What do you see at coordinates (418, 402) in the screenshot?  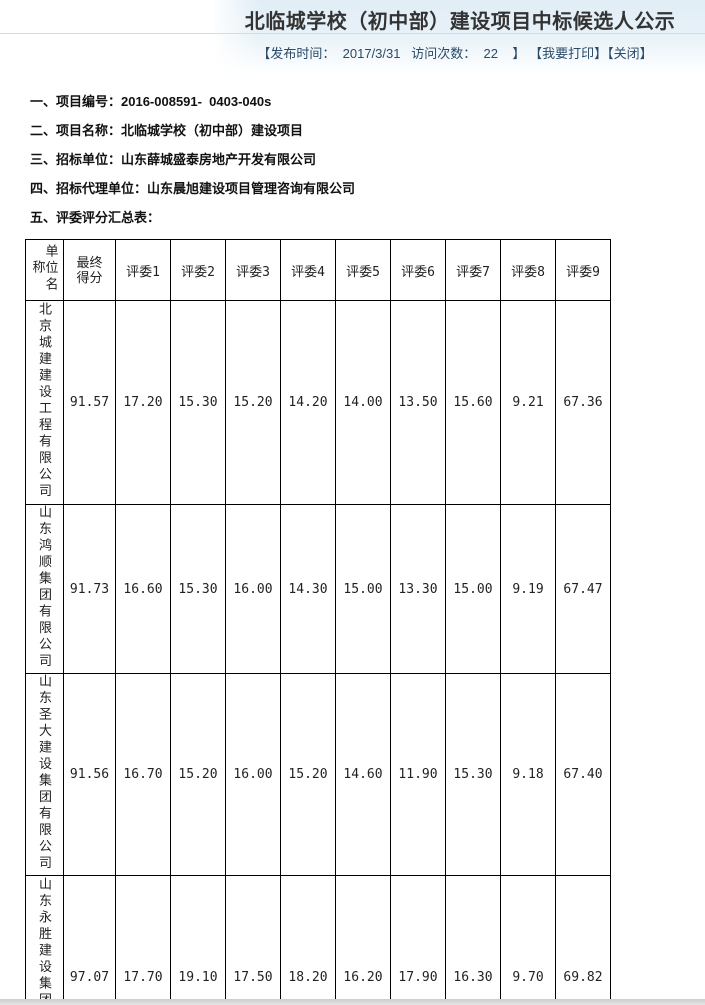 I see `score-cell: 13.50` at bounding box center [418, 402].